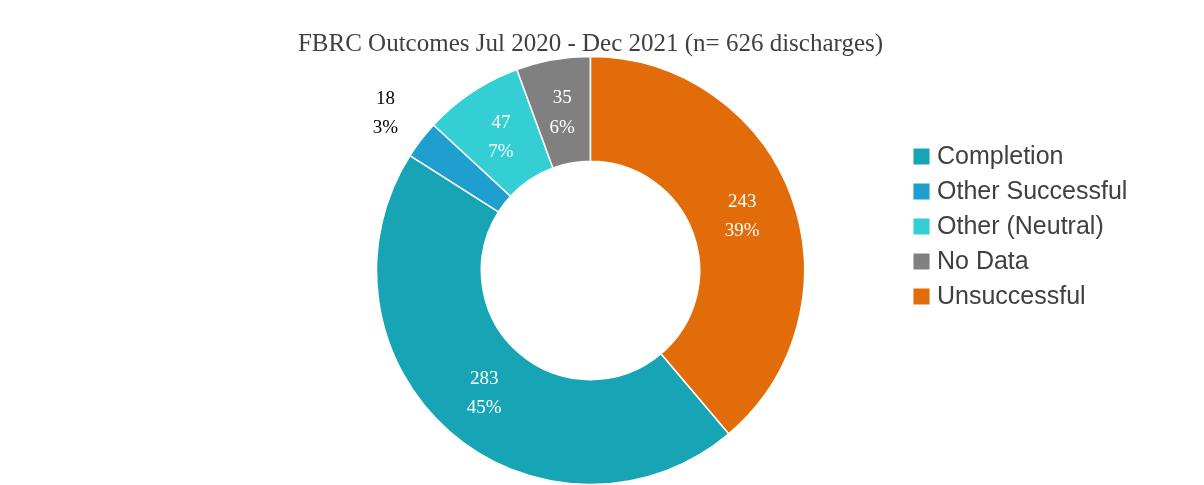  I want to click on legend-label: Other Successful, so click(1032, 190).